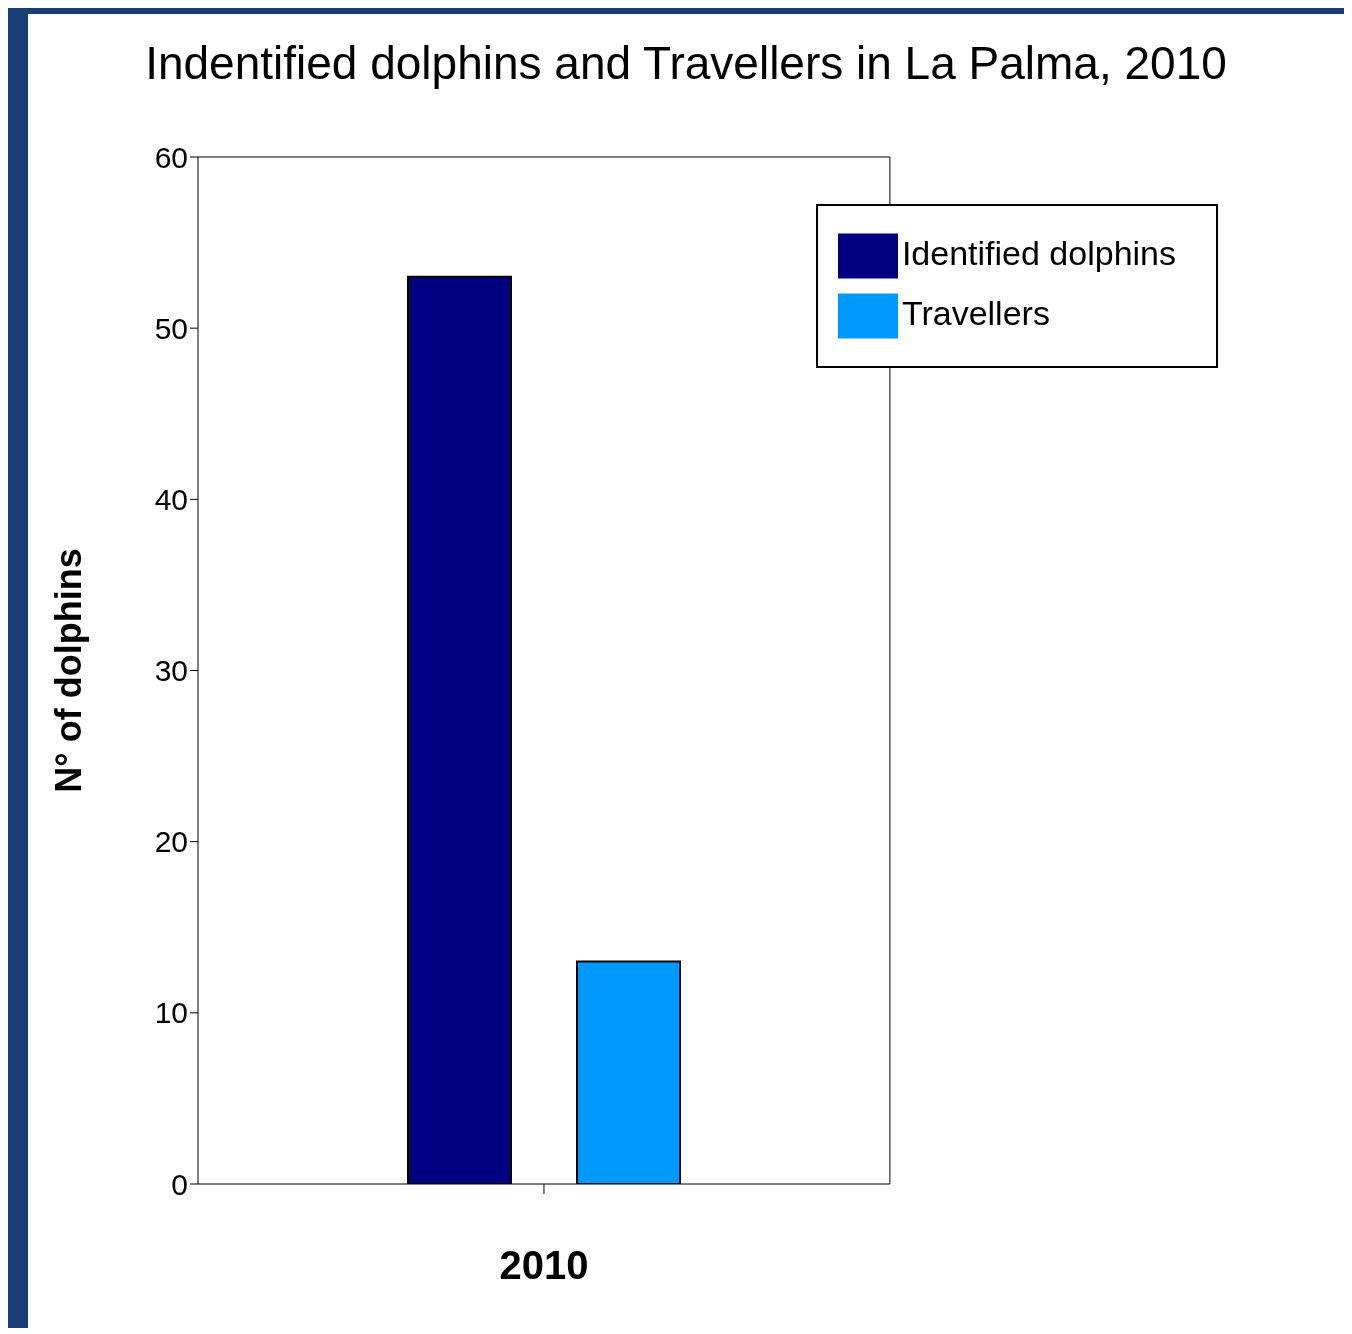 Image resolution: width=1352 pixels, height=1334 pixels. What do you see at coordinates (975, 312) in the screenshot?
I see `legend-label: Travellers` at bounding box center [975, 312].